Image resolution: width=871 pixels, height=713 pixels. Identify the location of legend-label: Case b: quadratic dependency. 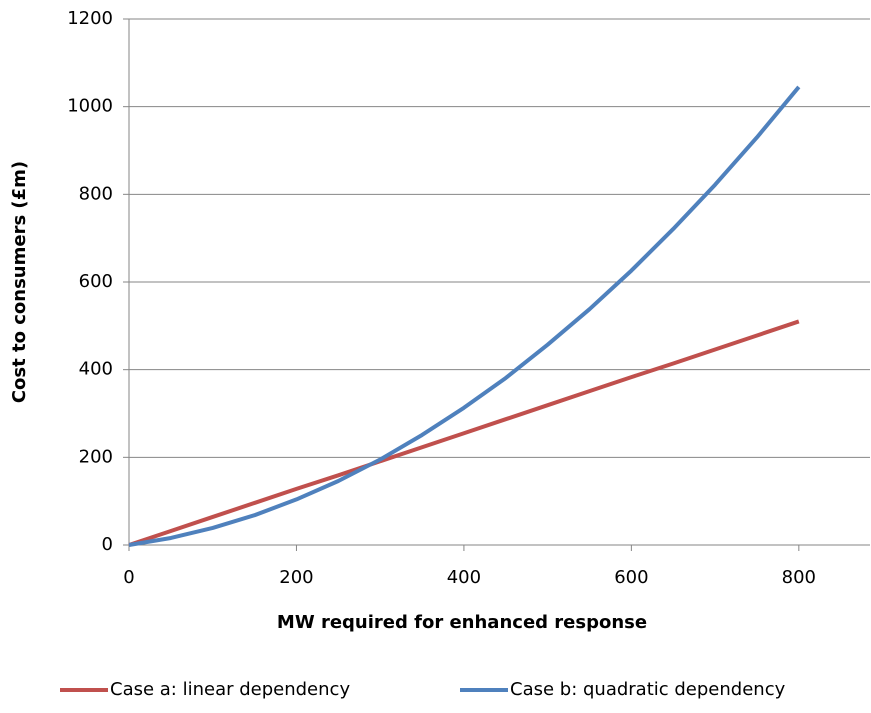
(648, 689).